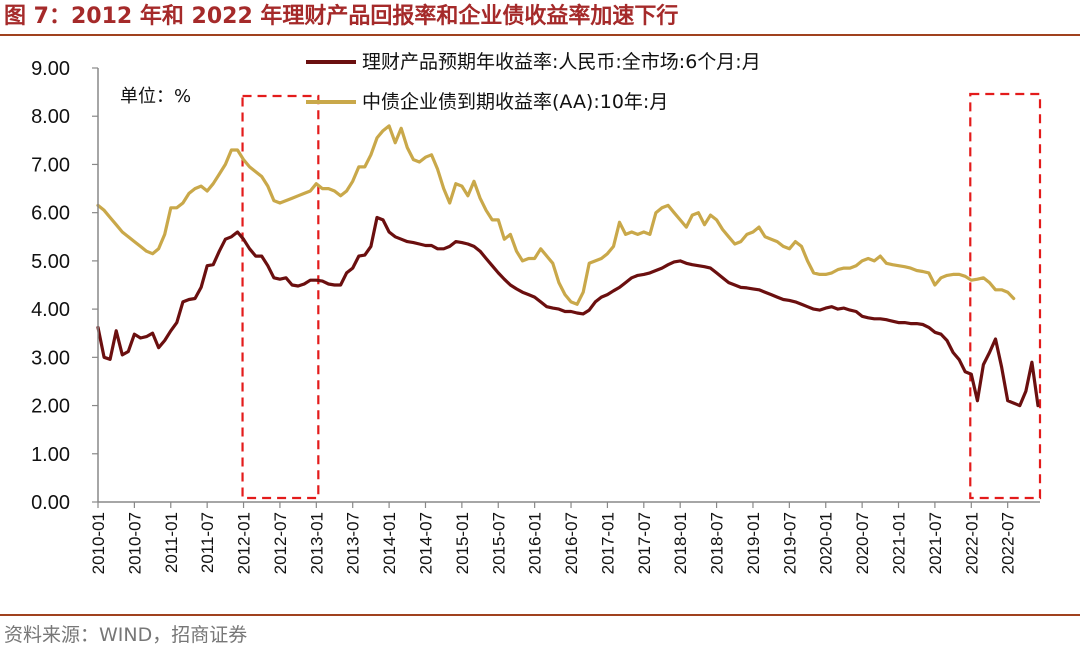 Image resolution: width=1080 pixels, height=648 pixels. I want to click on x-tick-label: 2021-01, so click(899, 543).